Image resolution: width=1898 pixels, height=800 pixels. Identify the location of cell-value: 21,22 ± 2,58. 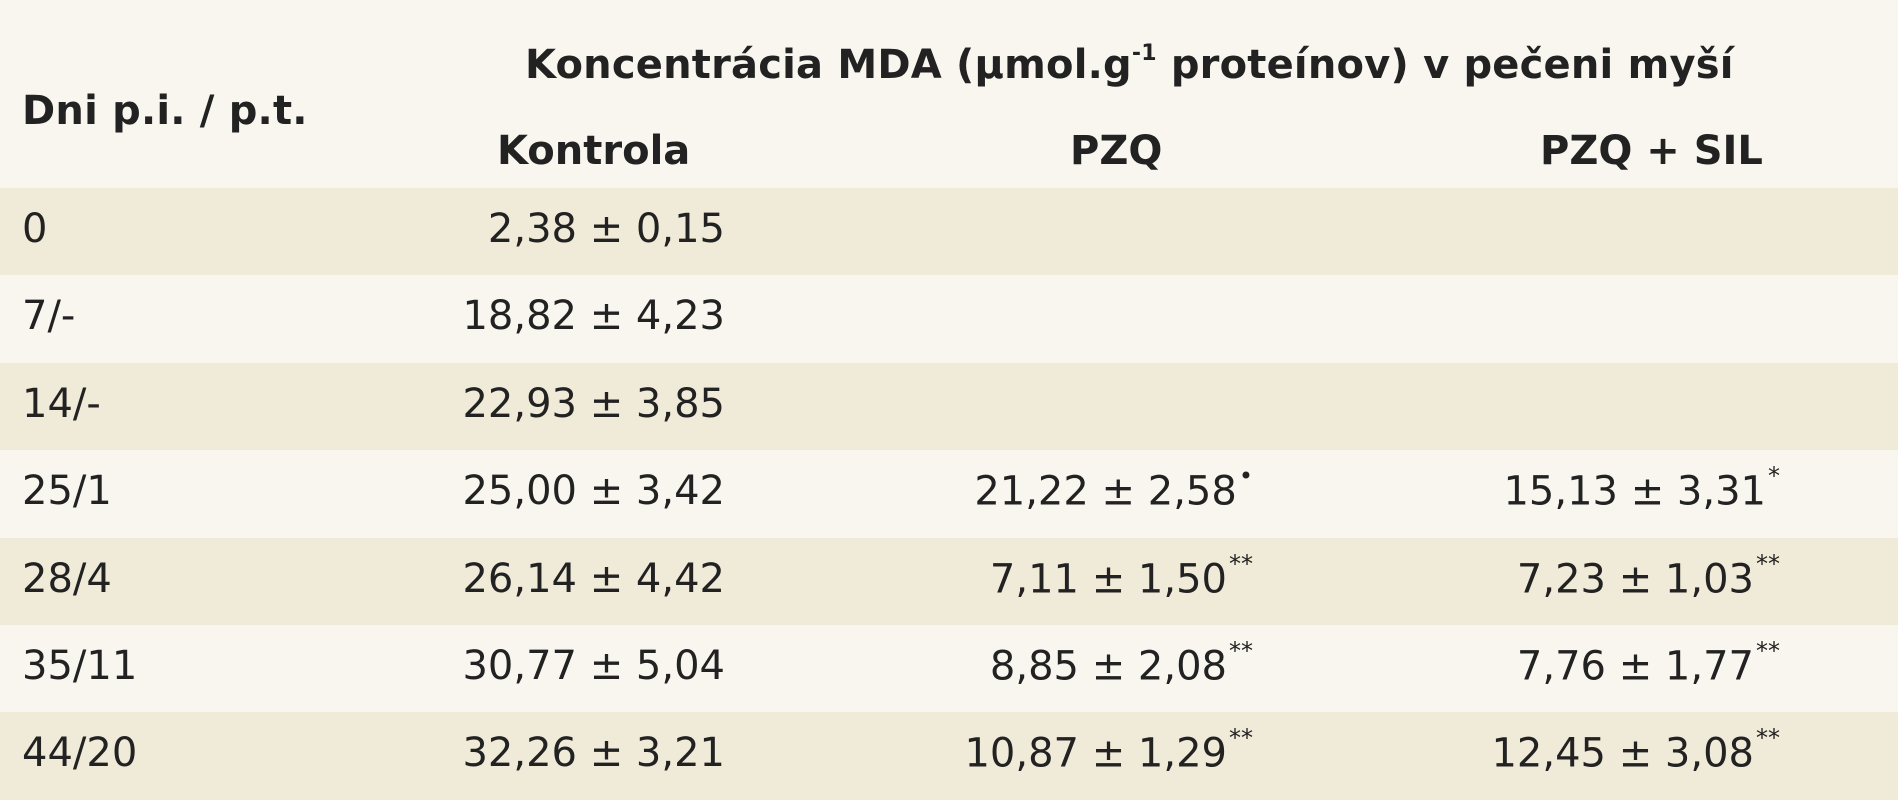
(1105, 491).